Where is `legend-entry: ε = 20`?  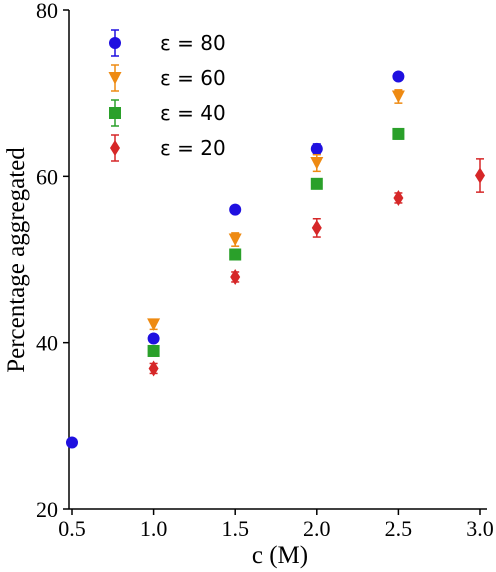 legend-entry: ε = 20 is located at coordinates (168, 148).